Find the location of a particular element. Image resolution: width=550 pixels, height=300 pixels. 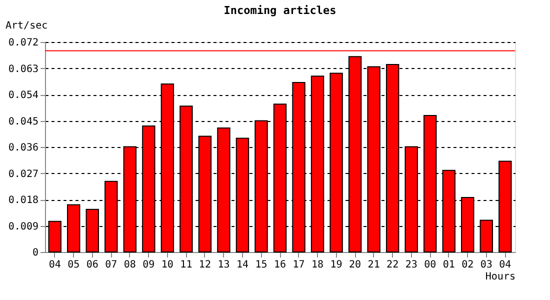

x-tick-label: 08 is located at coordinates (130, 265).